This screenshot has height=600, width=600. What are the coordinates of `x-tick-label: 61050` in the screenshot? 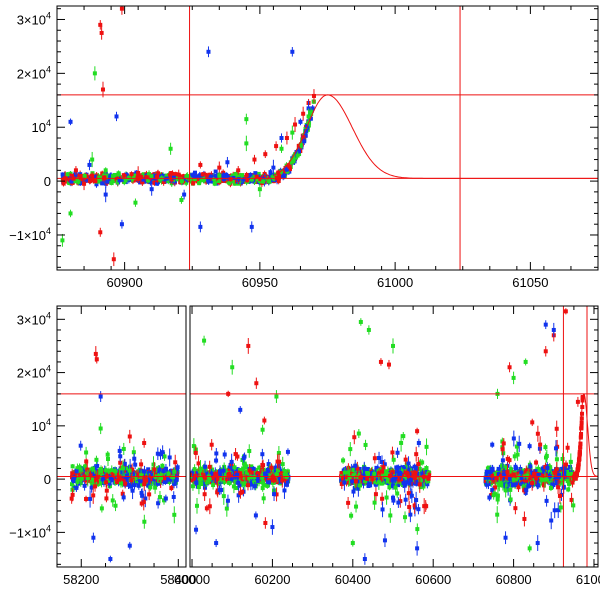 It's located at (530, 282).